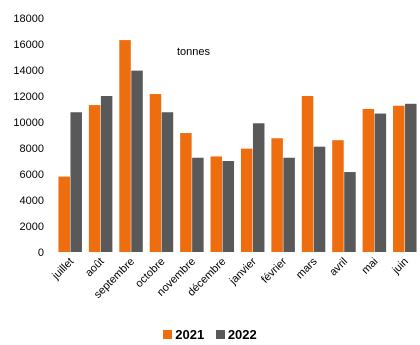 The height and width of the screenshot is (345, 420). What do you see at coordinates (210, 334) in the screenshot?
I see `legend: 2021 2022` at bounding box center [210, 334].